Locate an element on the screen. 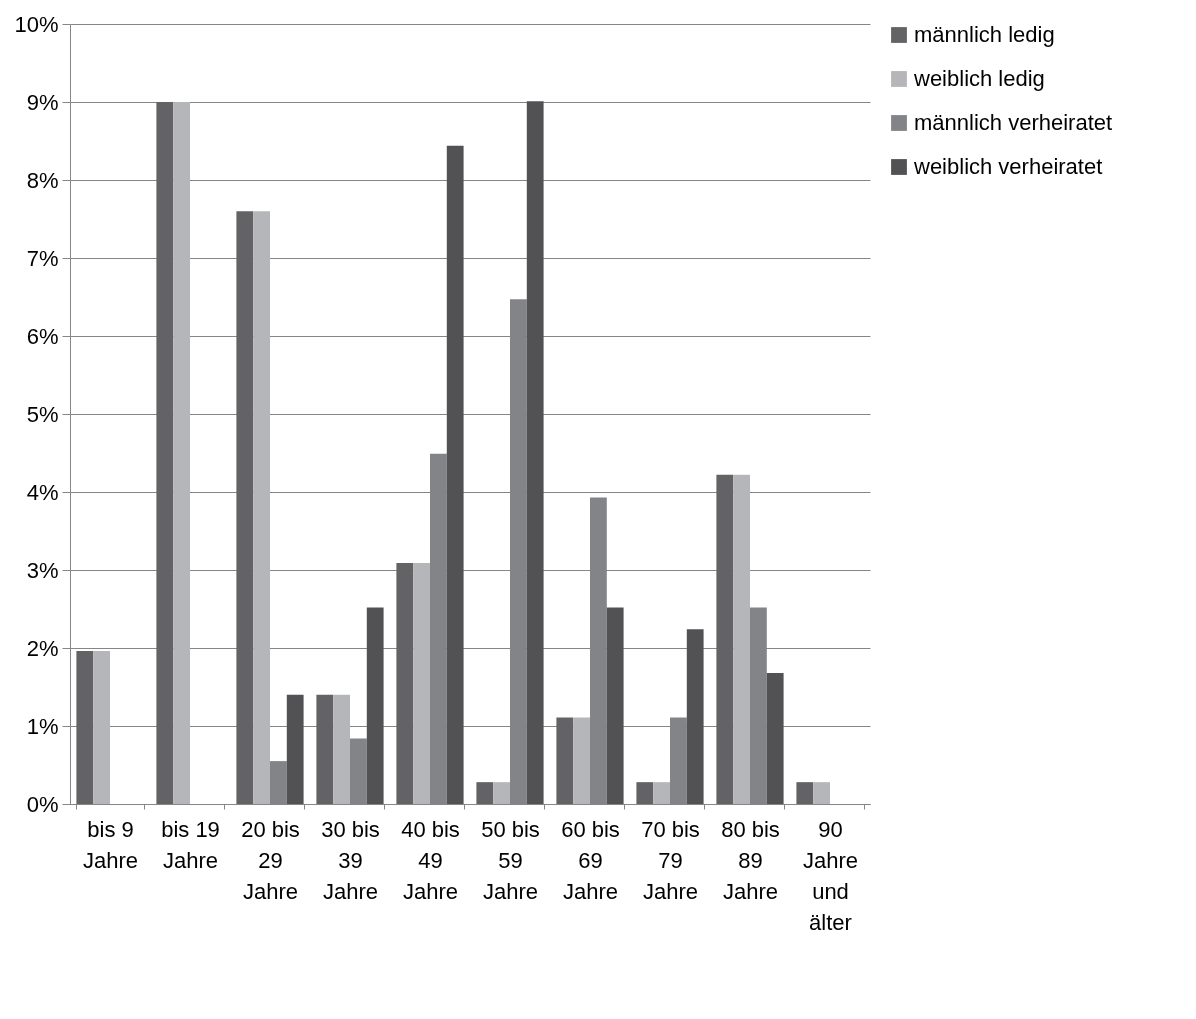  x-tick-label: bis 19 Jahre is located at coordinates (190, 844).